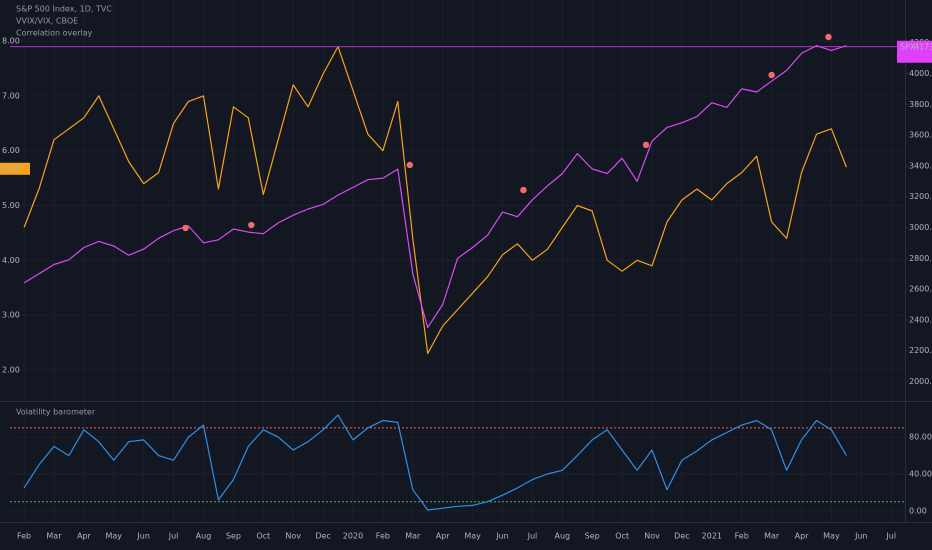 The height and width of the screenshot is (550, 932). Describe the element at coordinates (908, 46) in the screenshot. I see `price-label-name: SPX` at that location.